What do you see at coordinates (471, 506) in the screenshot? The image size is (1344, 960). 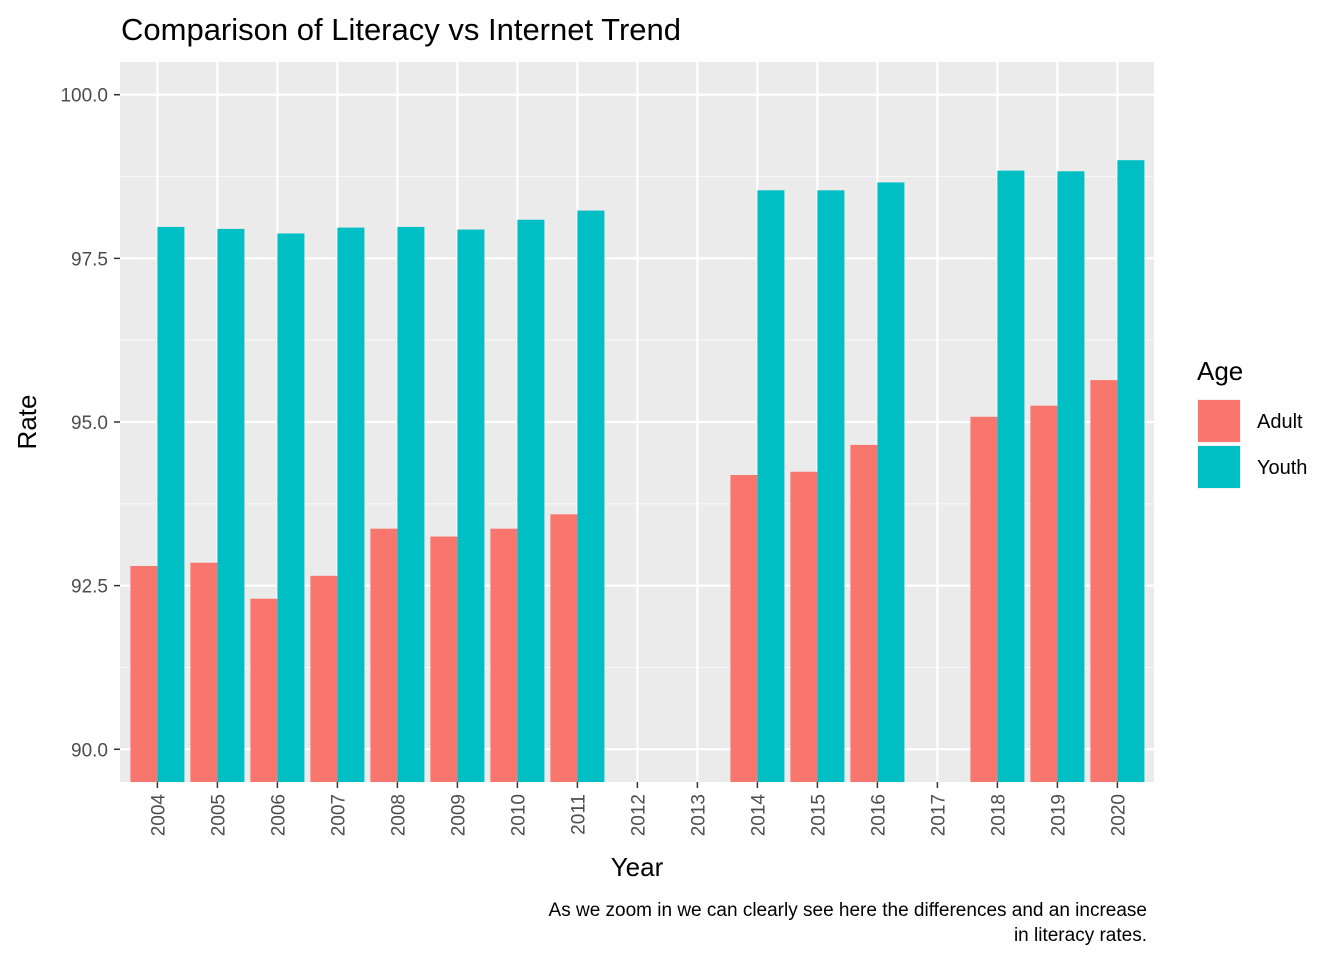 I see `bar-youth-2009` at bounding box center [471, 506].